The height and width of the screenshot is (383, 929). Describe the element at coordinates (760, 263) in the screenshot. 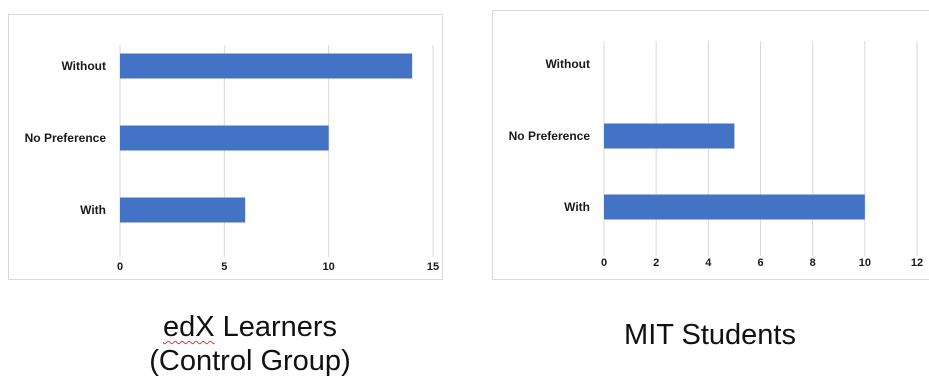

I see `x-tick-label: 6` at that location.